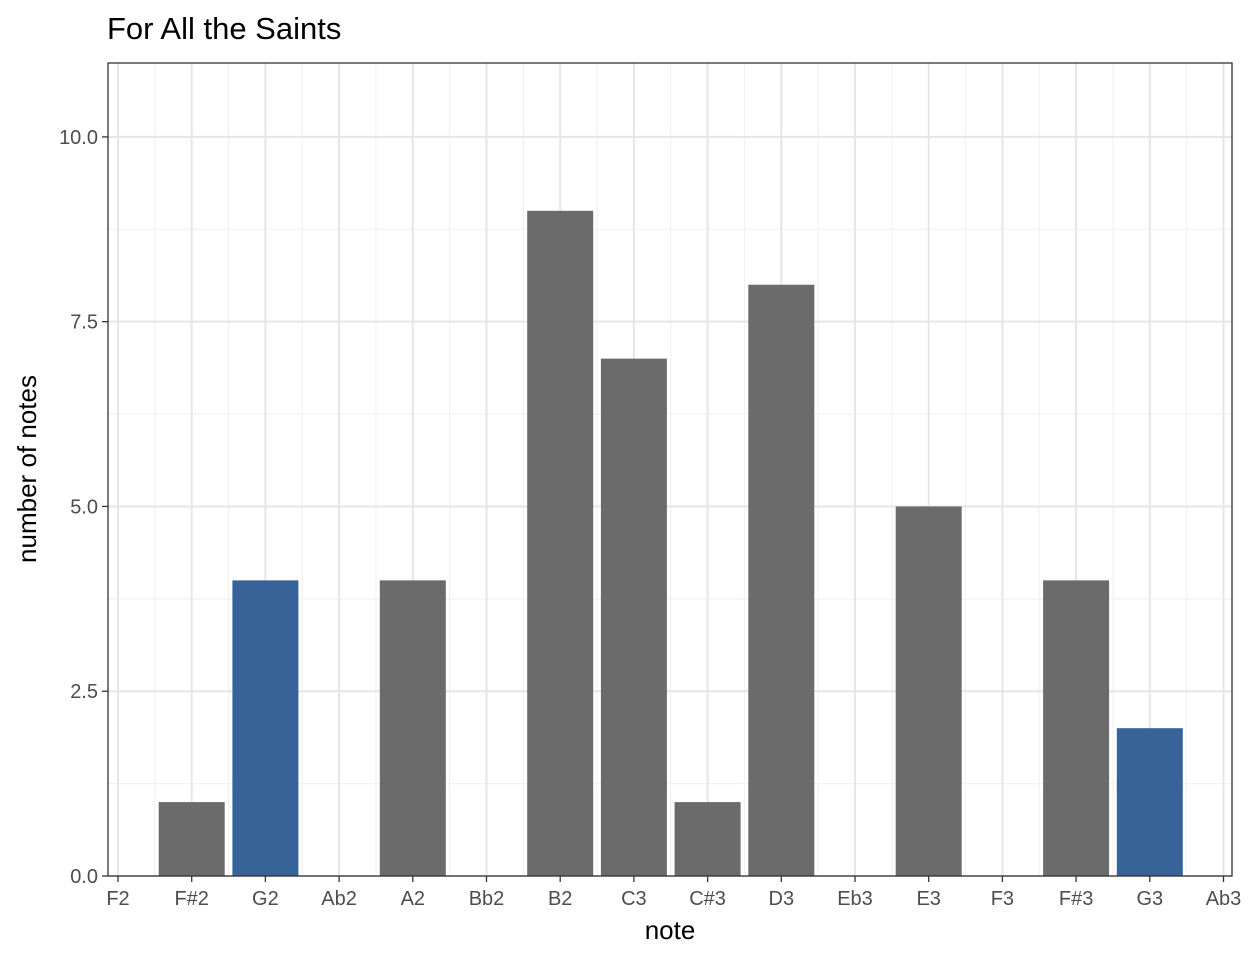 The height and width of the screenshot is (960, 1248). I want to click on bar-F#2, so click(191, 839).